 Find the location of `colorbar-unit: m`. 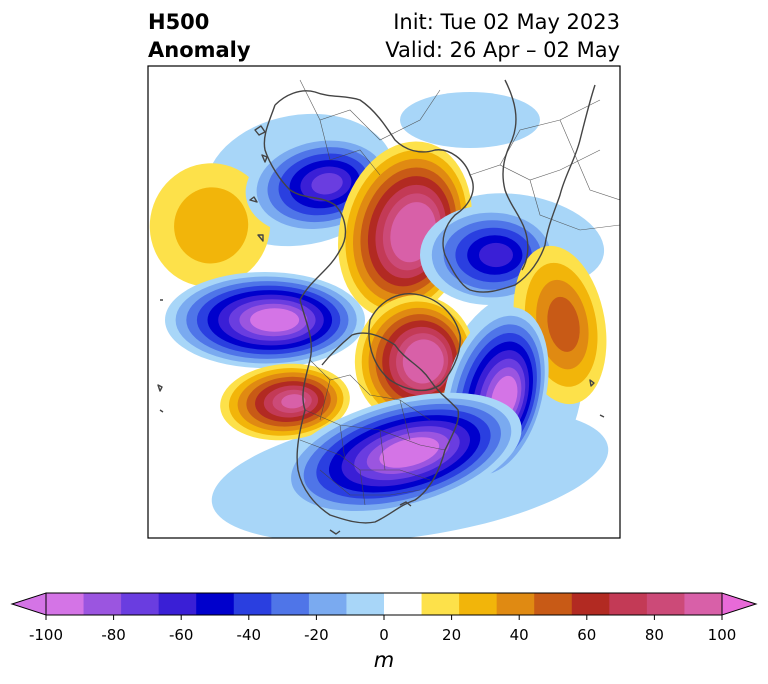

colorbar-unit: m is located at coordinates (384, 660).